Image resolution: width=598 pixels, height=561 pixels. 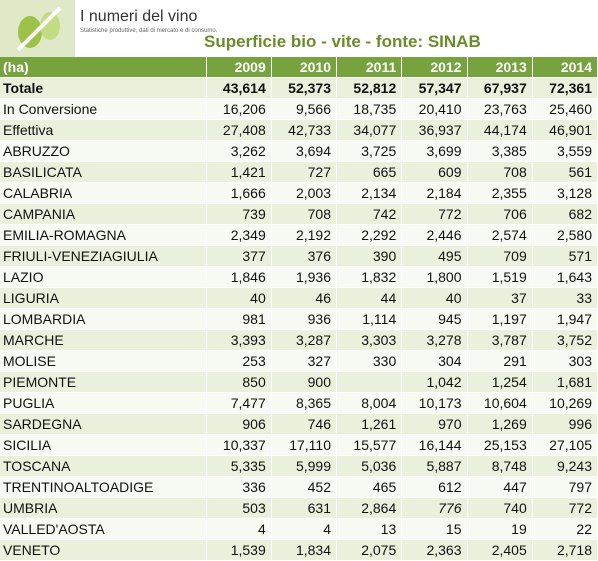 What do you see at coordinates (103, 214) in the screenshot?
I see `row-label: CAMPANIA` at bounding box center [103, 214].